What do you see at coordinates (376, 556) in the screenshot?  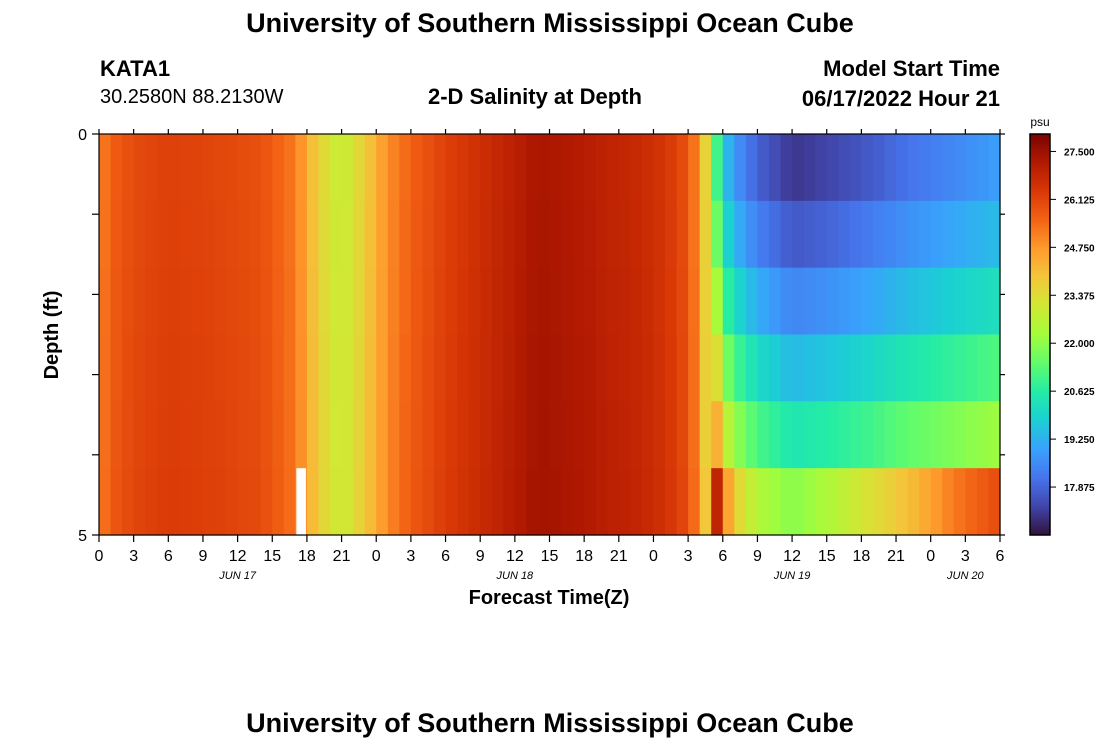 I see `x-tick-label: 0` at bounding box center [376, 556].